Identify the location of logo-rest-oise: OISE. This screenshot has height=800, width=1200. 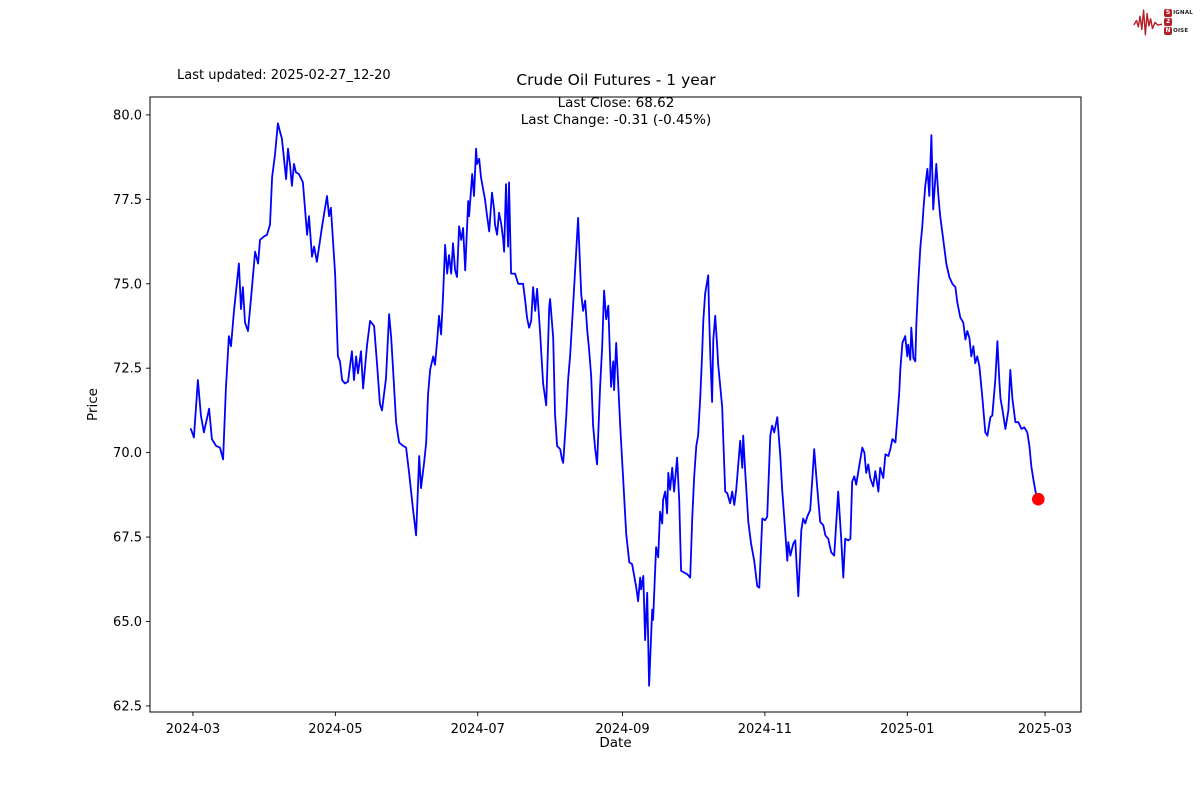
(1181, 30).